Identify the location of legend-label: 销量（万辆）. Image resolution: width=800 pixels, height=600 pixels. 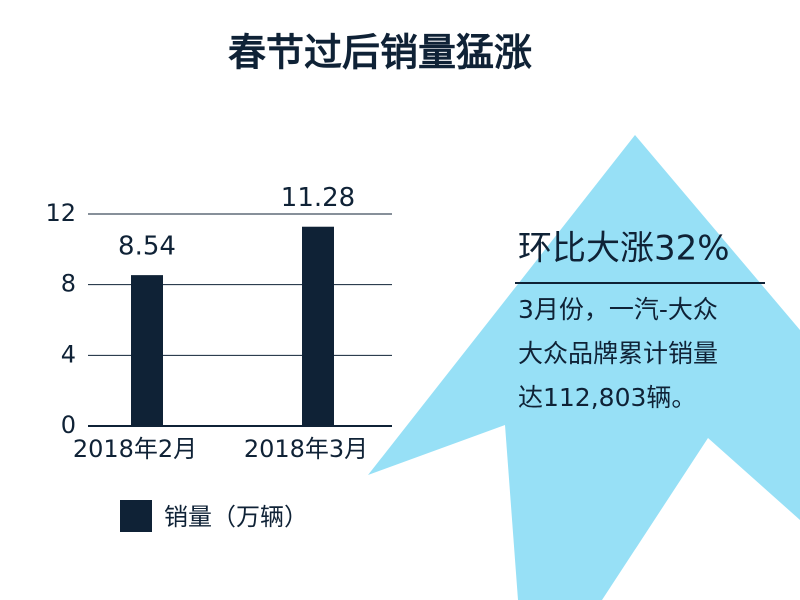
(236, 517).